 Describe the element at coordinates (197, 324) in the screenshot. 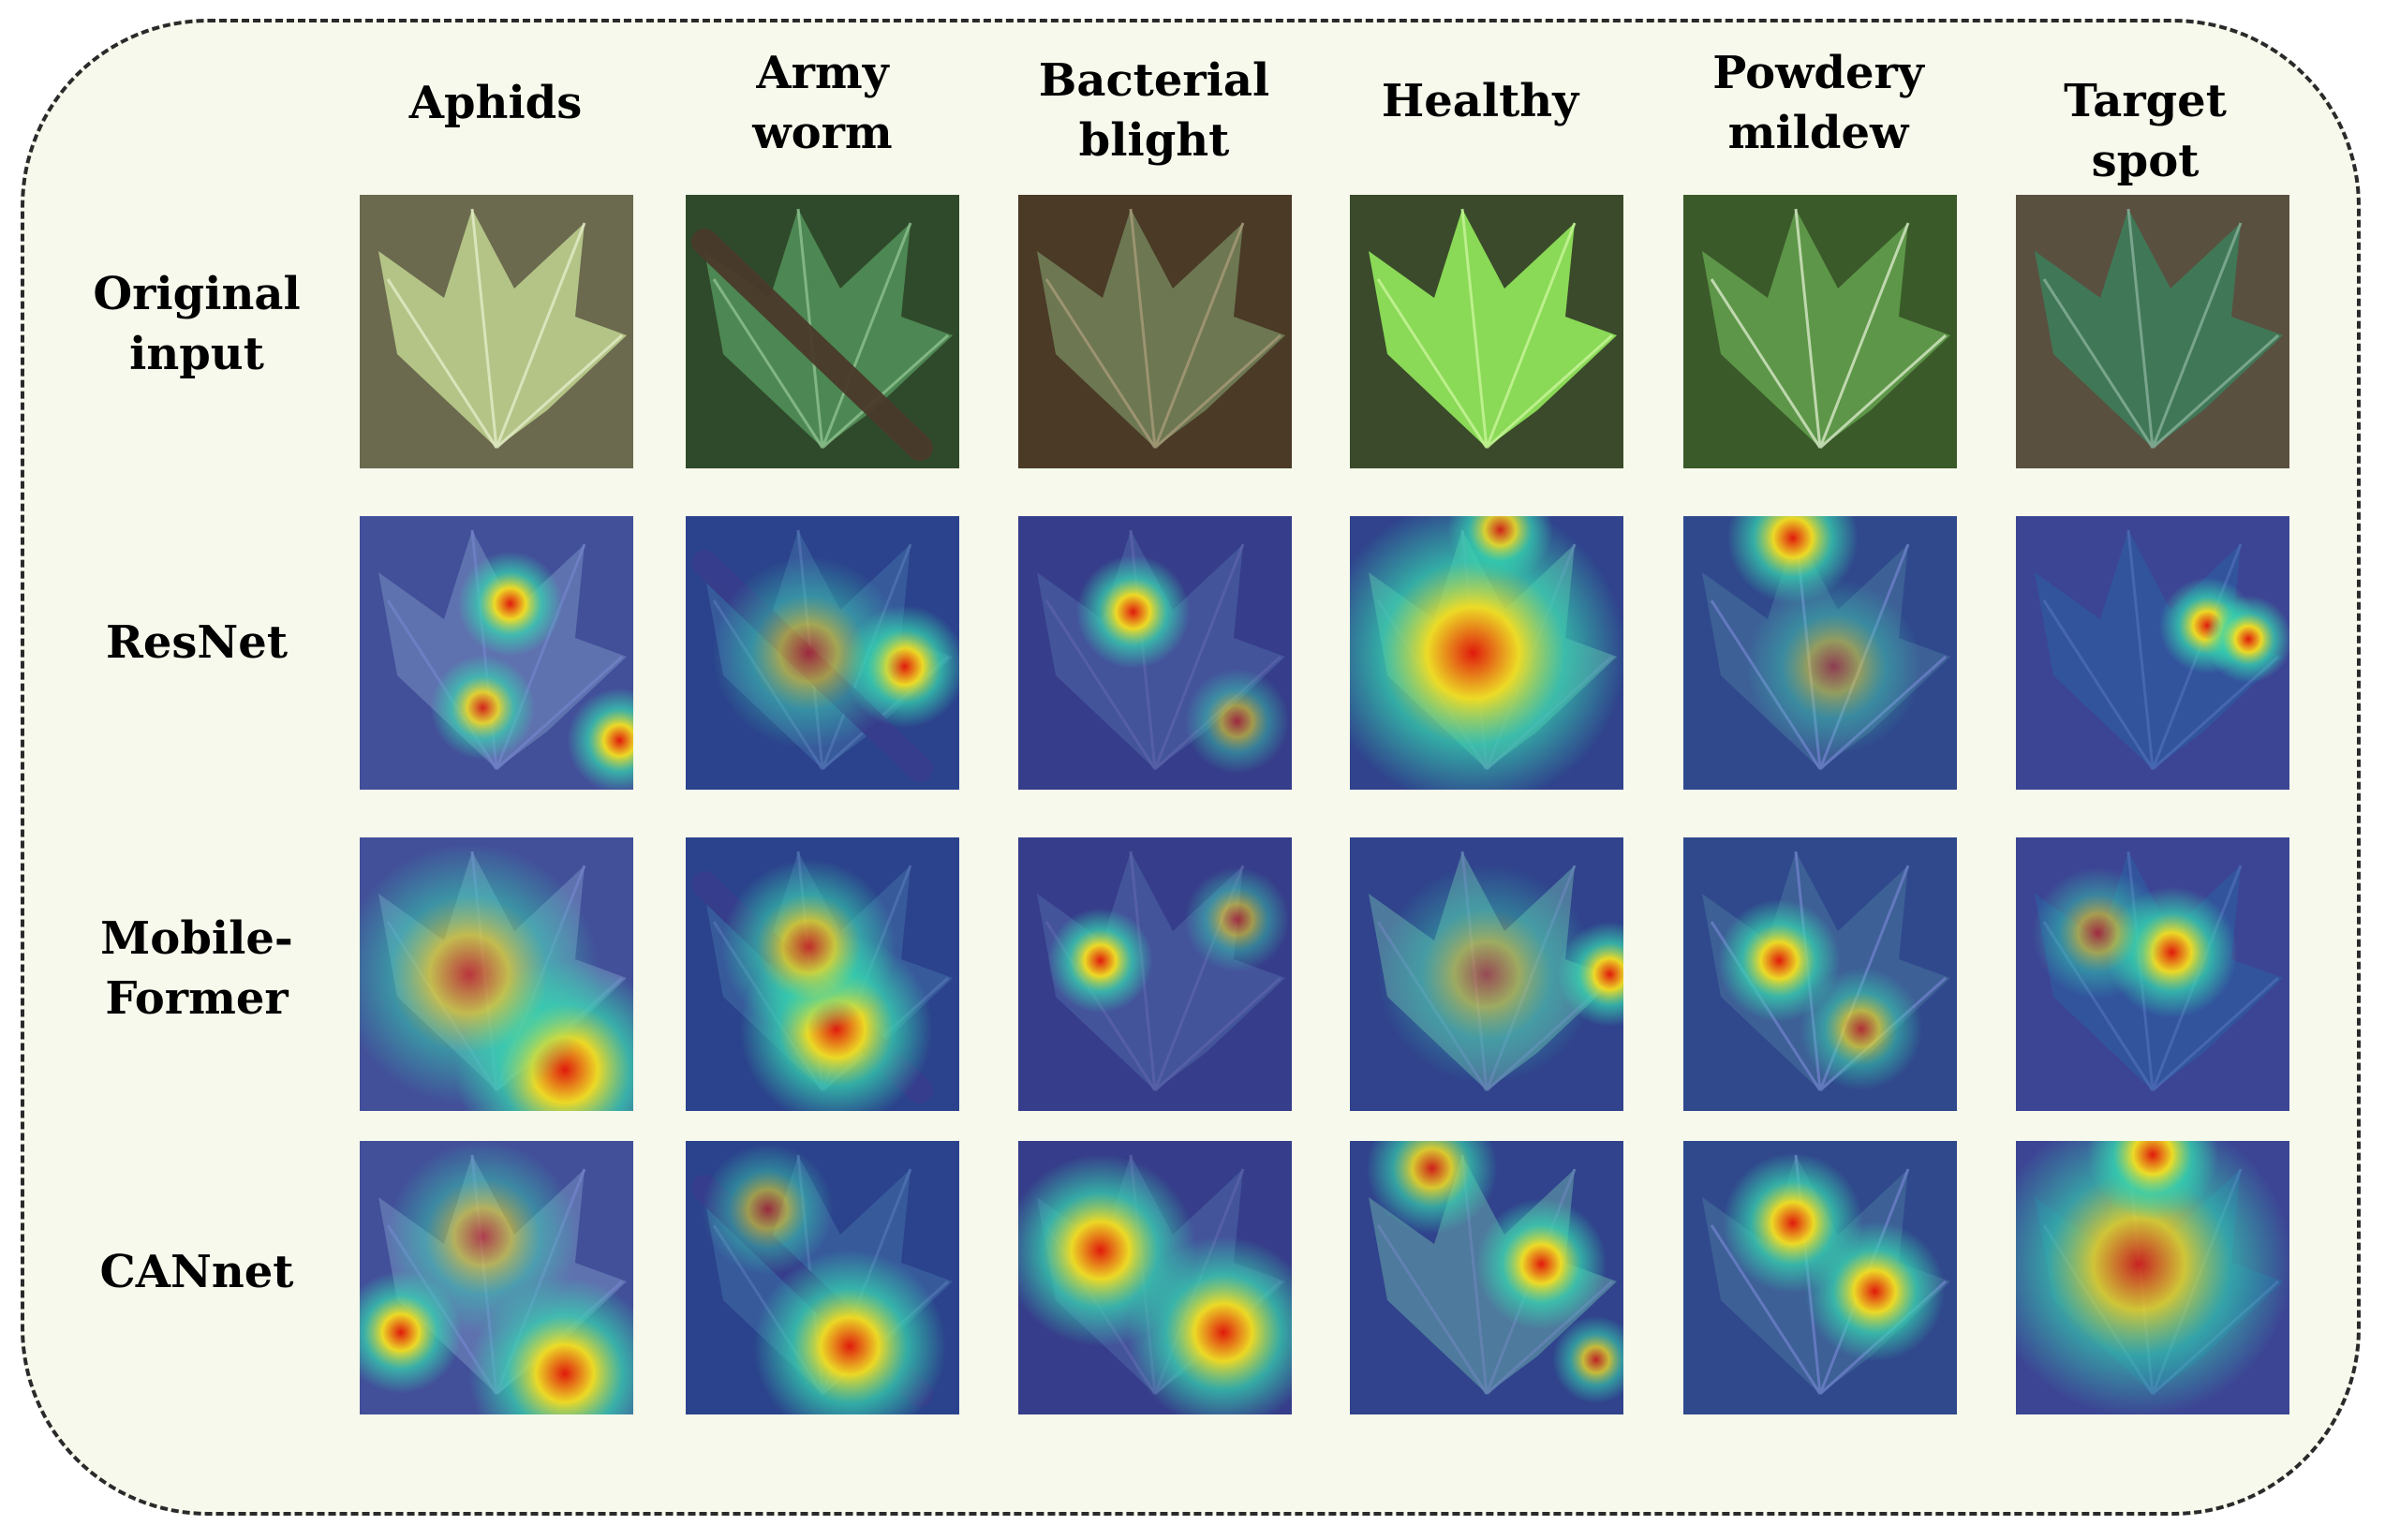

I see `row-header-original-input: Original input` at that location.